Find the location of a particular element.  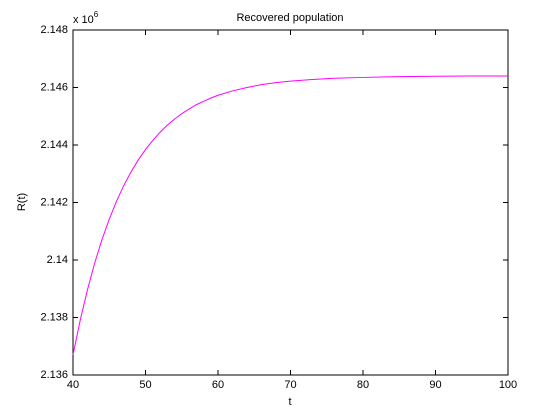

x-tick-label: 90 is located at coordinates (435, 385).